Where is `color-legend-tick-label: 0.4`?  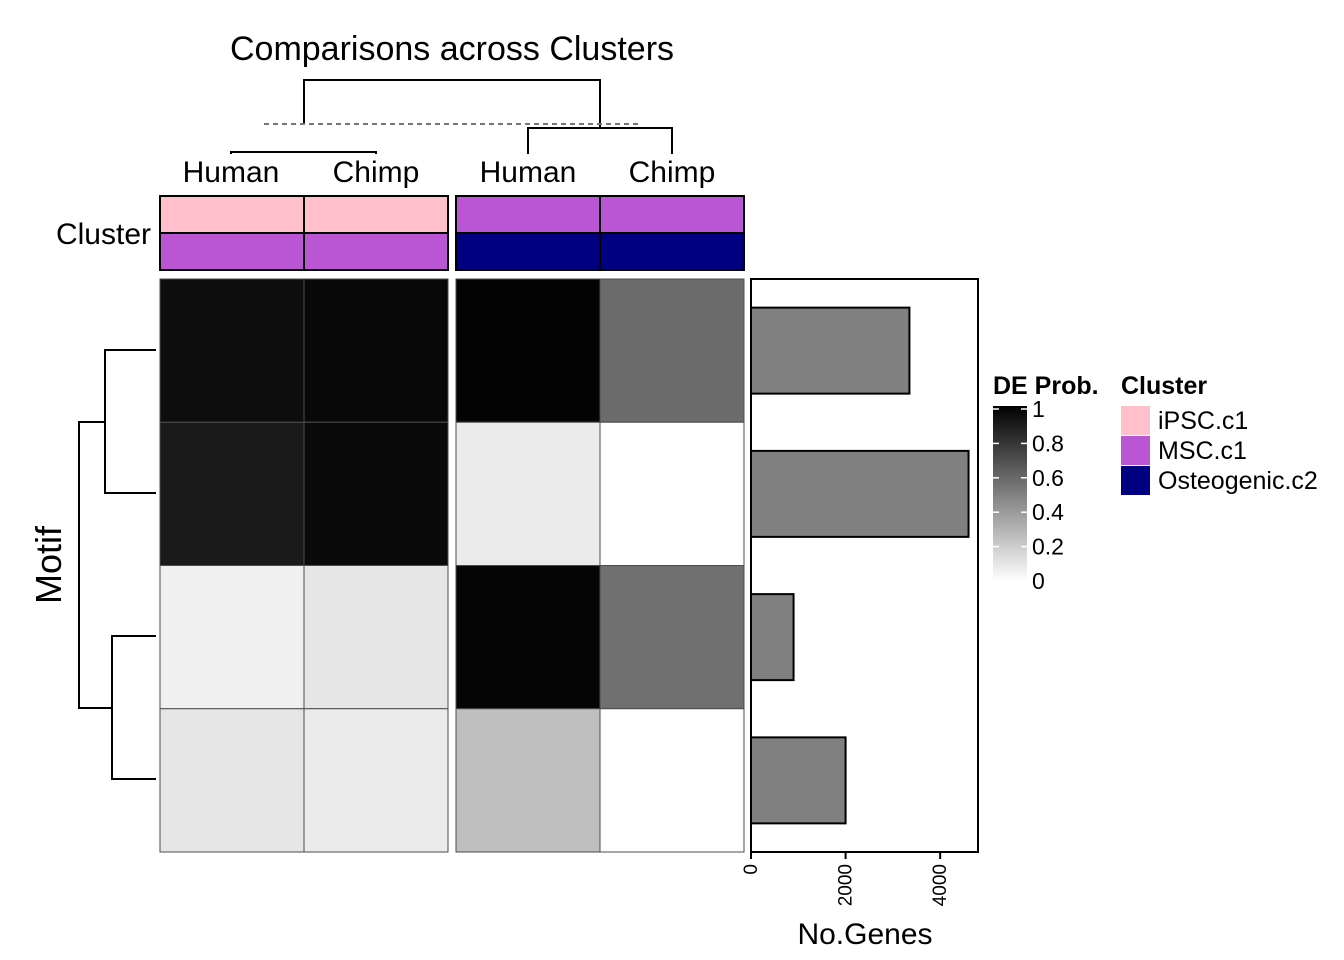
color-legend-tick-label: 0.4 is located at coordinates (1048, 512).